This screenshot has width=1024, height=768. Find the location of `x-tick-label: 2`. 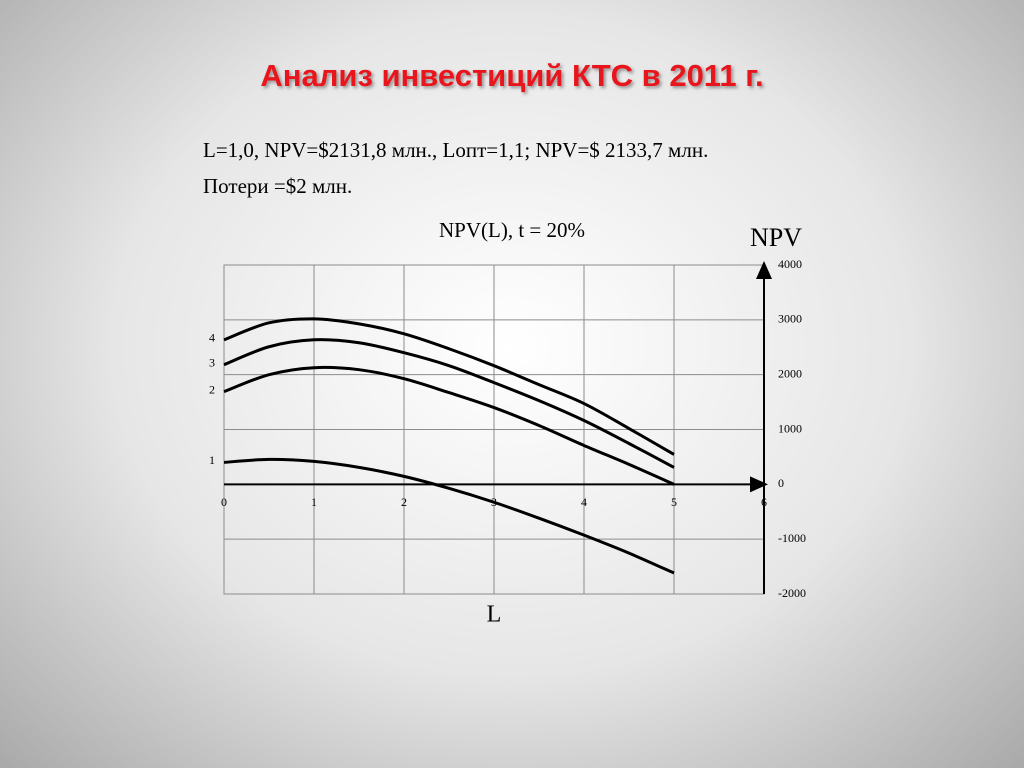

x-tick-label: 2 is located at coordinates (404, 502).